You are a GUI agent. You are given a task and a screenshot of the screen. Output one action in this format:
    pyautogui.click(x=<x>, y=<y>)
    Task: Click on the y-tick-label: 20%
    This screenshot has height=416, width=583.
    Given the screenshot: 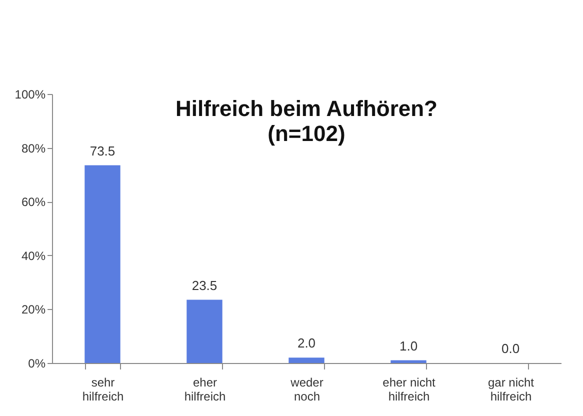 What is the action you would take?
    pyautogui.click(x=33, y=309)
    